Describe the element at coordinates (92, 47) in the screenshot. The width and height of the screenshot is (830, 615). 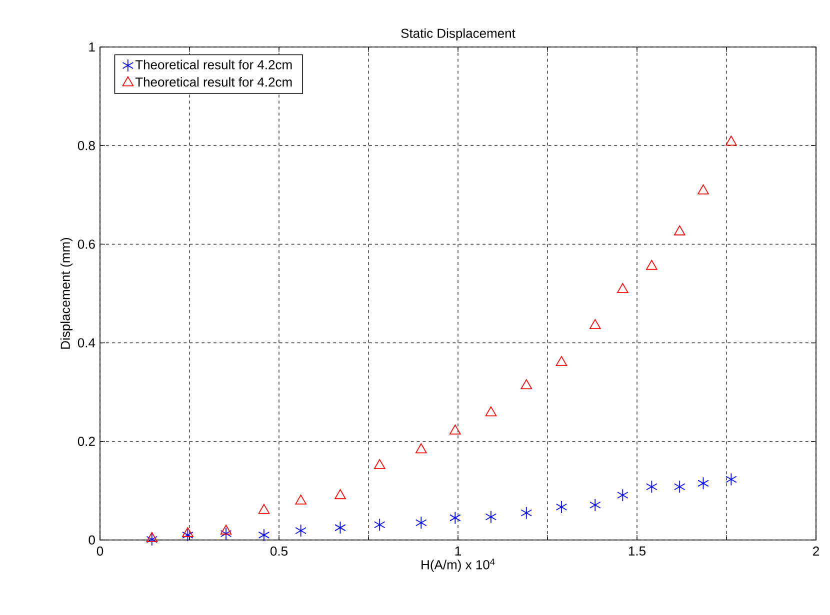
I see `y-tick-label: 1` at that location.